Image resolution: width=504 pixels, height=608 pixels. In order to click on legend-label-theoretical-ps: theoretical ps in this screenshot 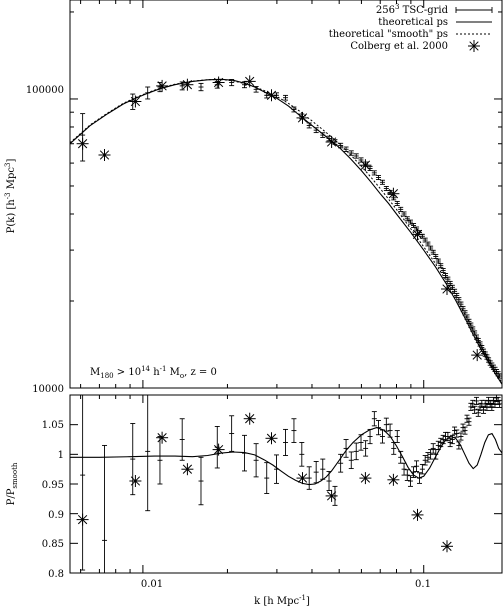, I will do `click(413, 22)`.